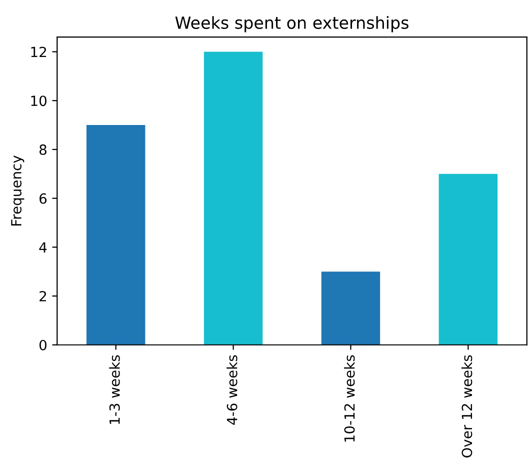 The height and width of the screenshot is (458, 529). Describe the element at coordinates (38, 52) in the screenshot. I see `y-tick-label: 12` at that location.